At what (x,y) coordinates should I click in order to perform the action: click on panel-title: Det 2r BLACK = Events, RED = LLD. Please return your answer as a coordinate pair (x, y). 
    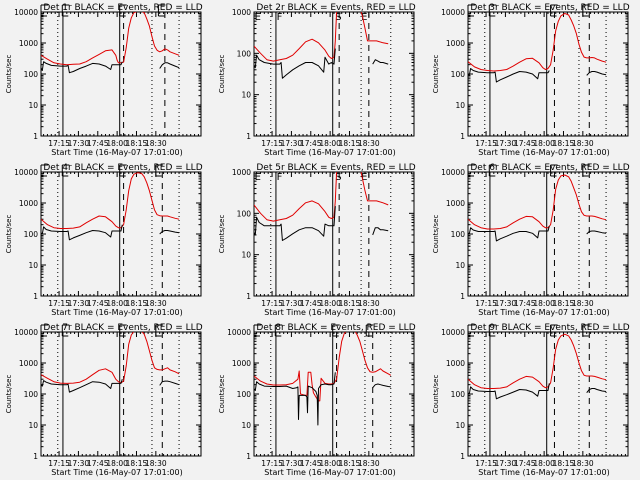
    Looking at the image, I should click on (335, 8).